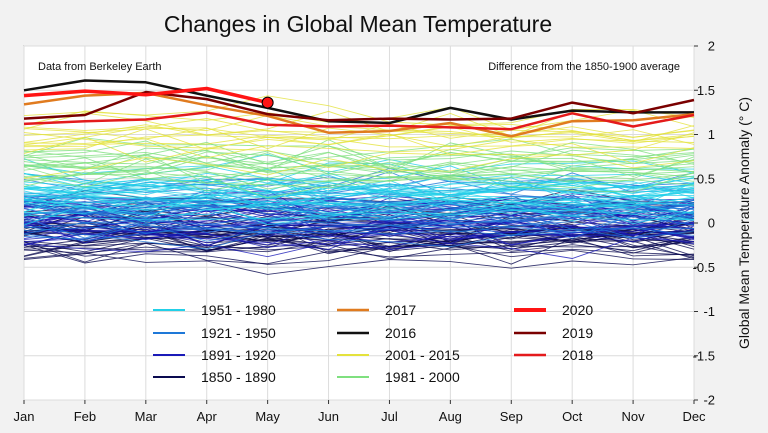  Describe the element at coordinates (704, 267) in the screenshot. I see `y-tick-label: -0.5` at that location.